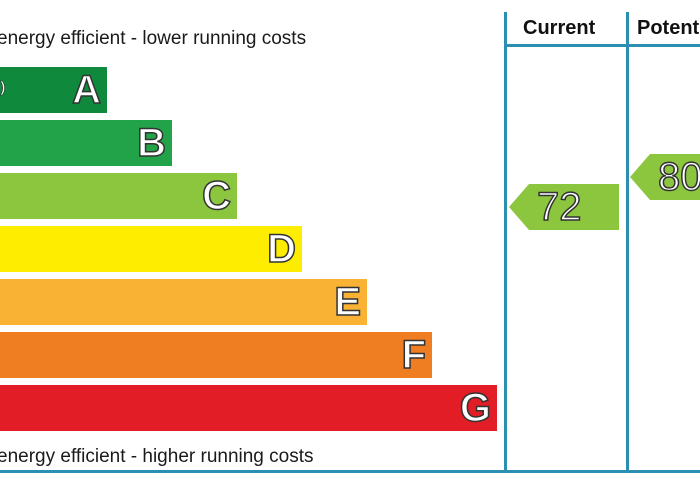  I want to click on band-letter: D, so click(281, 249).